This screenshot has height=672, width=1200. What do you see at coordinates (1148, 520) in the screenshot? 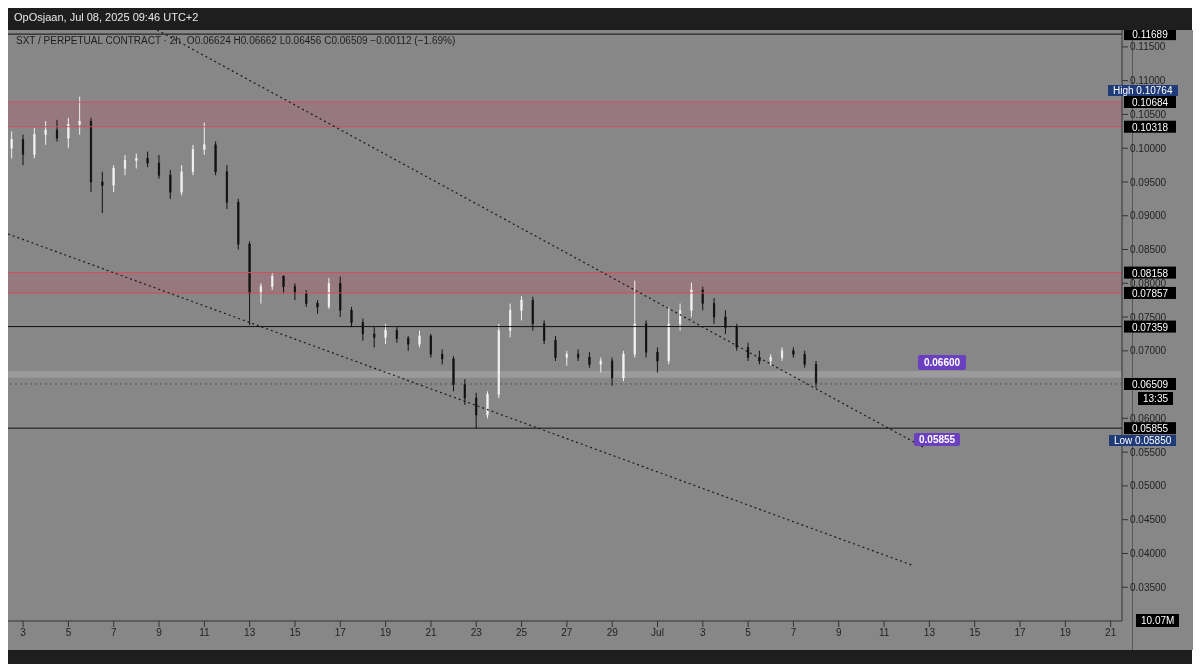
I see `y-tick-label: 0.04500` at bounding box center [1148, 520].